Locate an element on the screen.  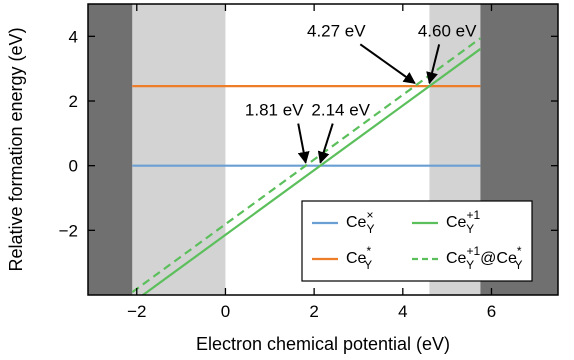
y-tick-label: 4 is located at coordinates (73, 36).